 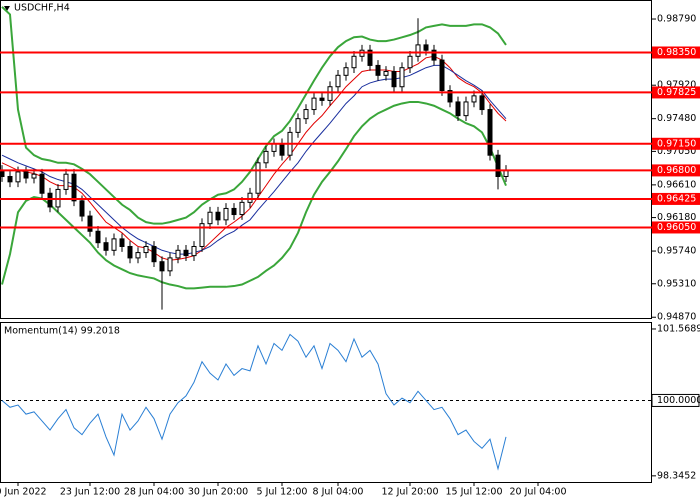 I want to click on level-label: 0.97150, so click(x=676, y=143).